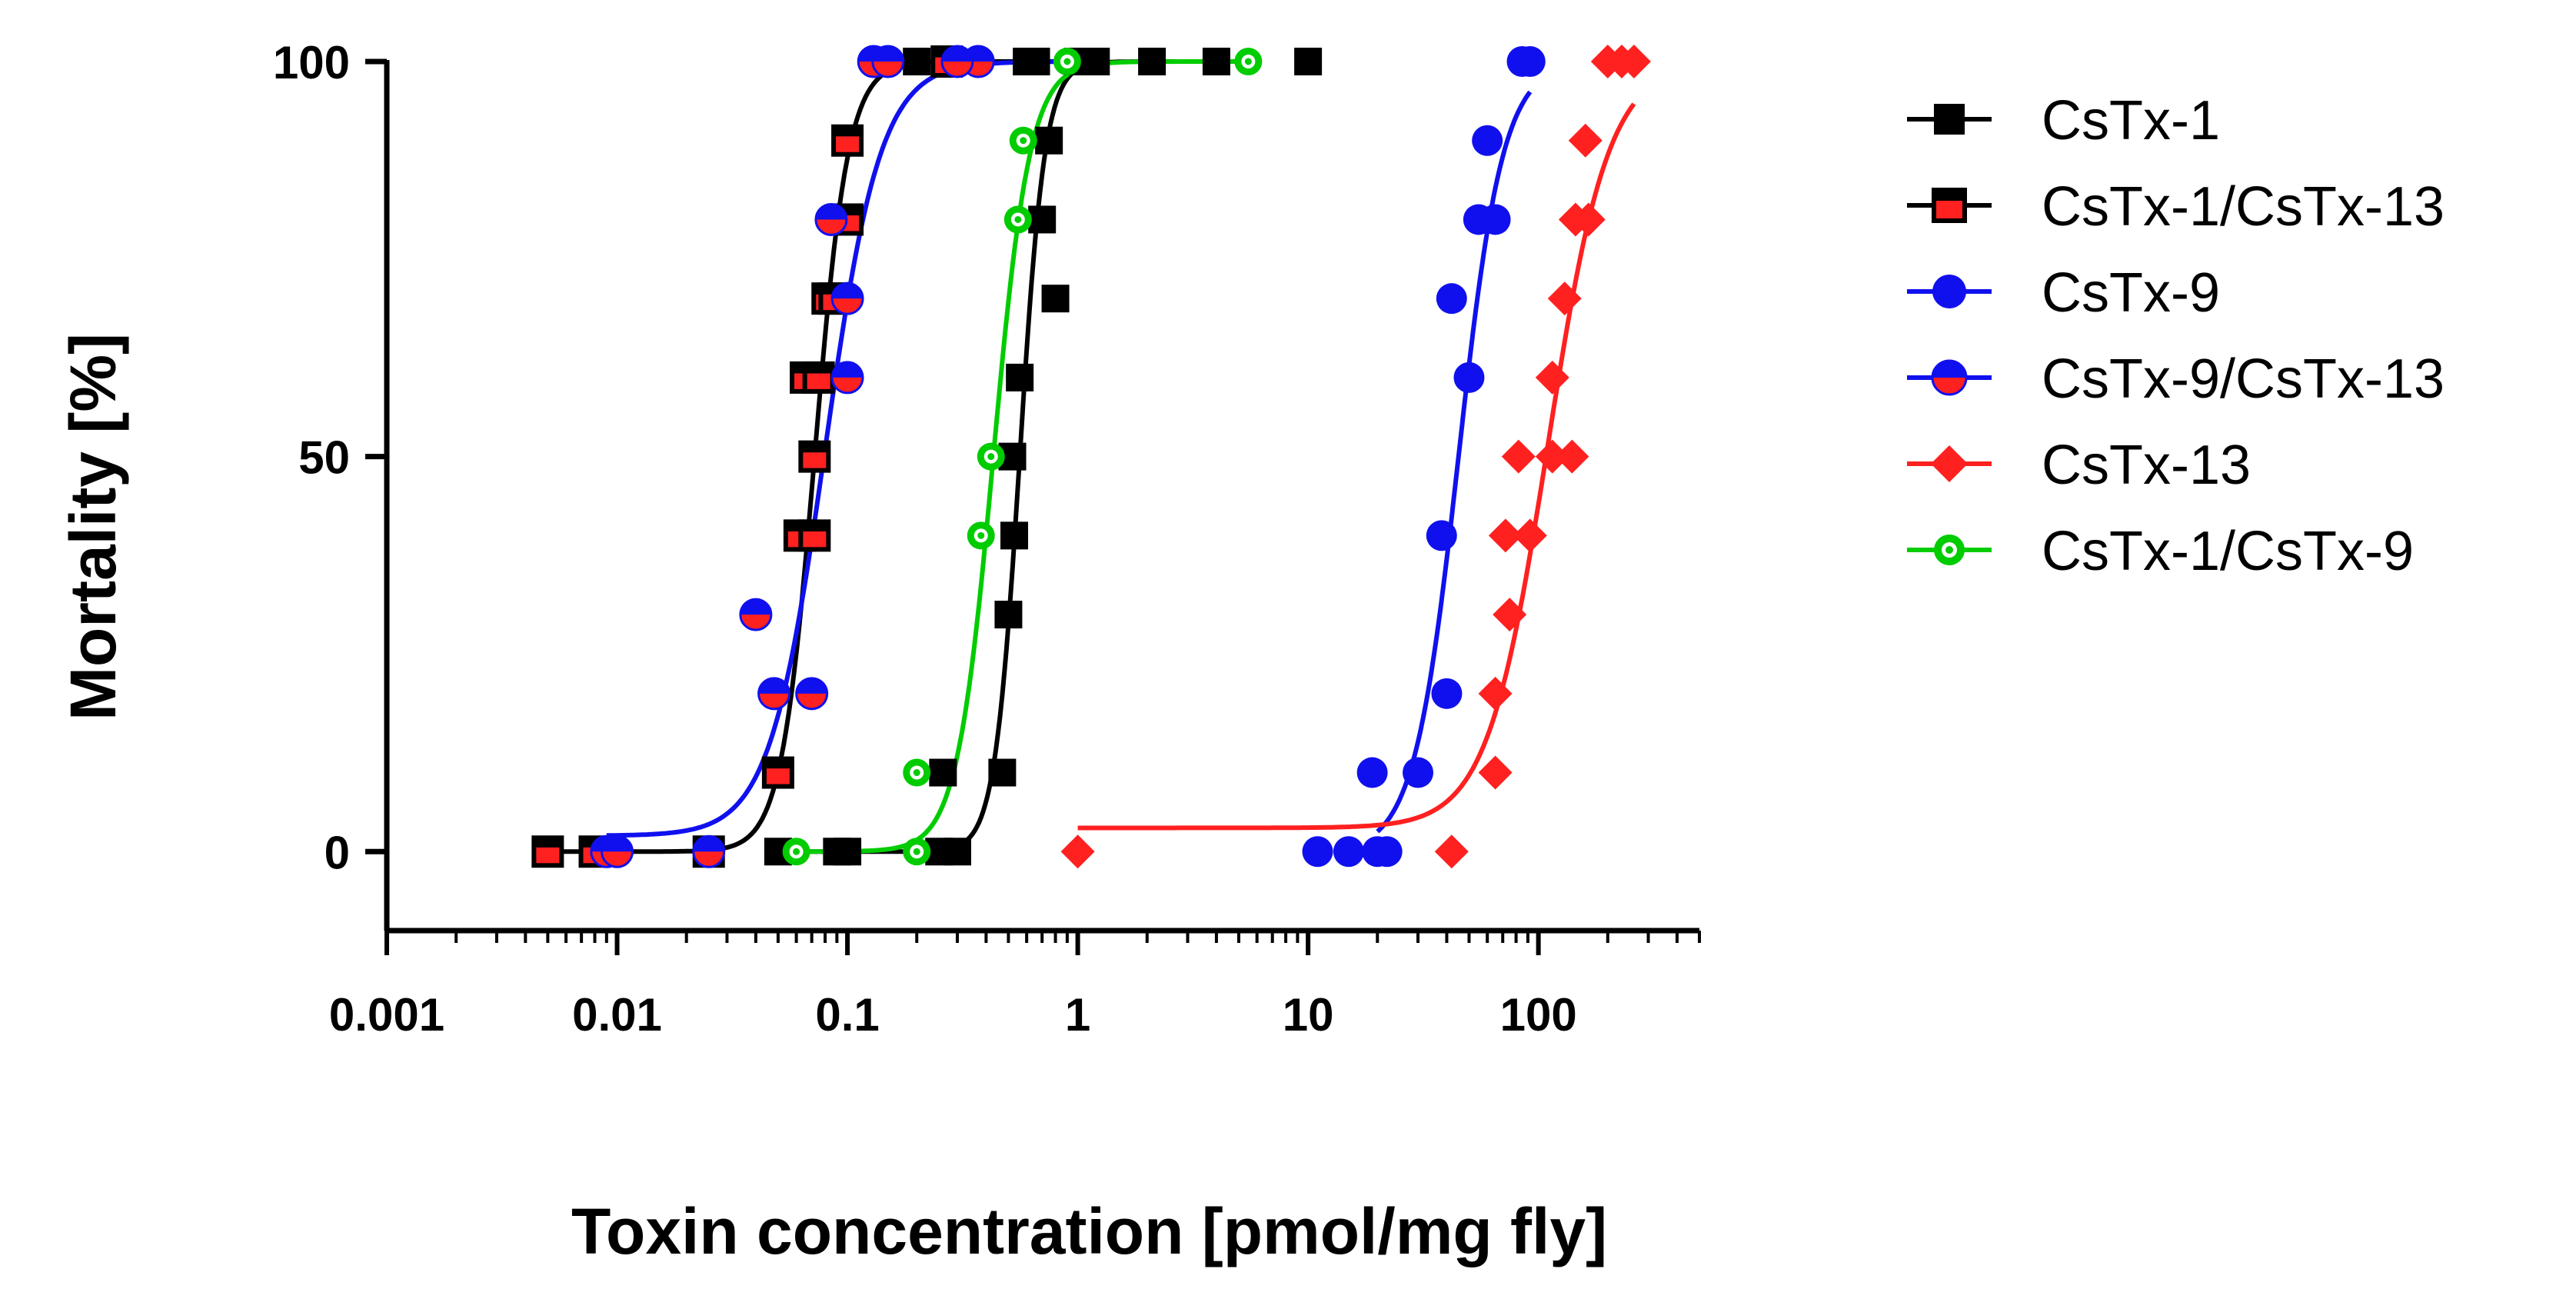 The image size is (2576, 1309). Describe the element at coordinates (2243, 207) in the screenshot. I see `legend-label: CsTx-1/CsTx-13` at that location.